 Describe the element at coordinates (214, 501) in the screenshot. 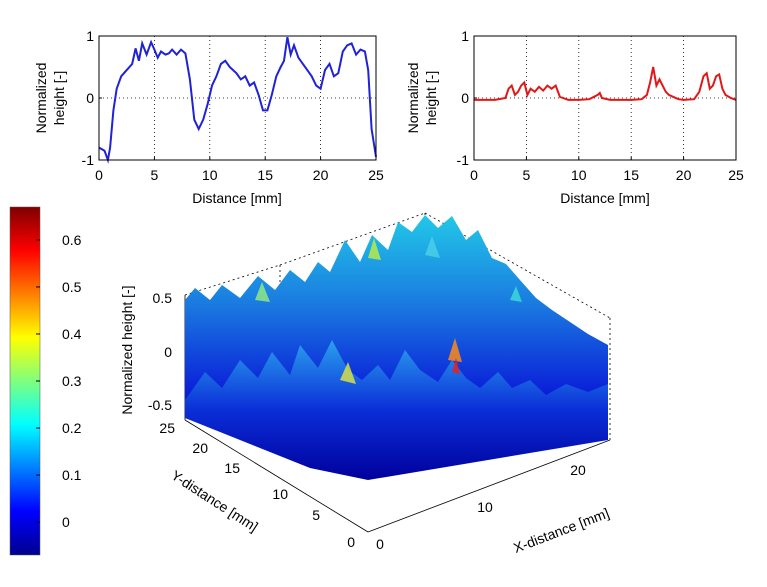

I see `y-axis-label: Y-distance [mm]` at that location.